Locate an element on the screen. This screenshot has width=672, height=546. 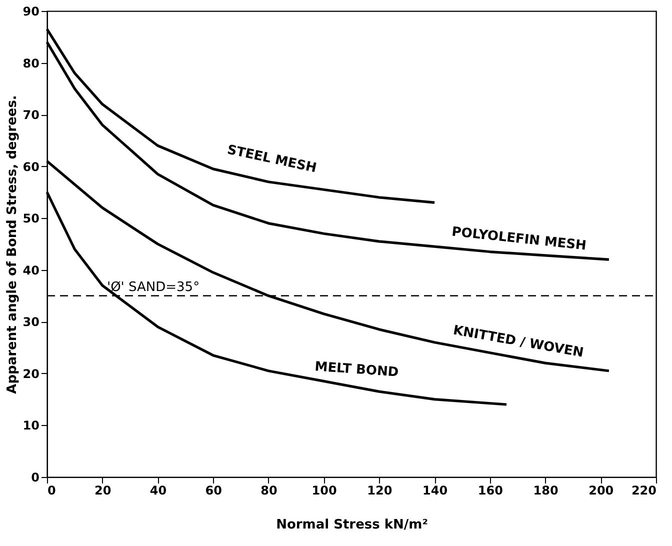
x-tick-label: 220 is located at coordinates (643, 491).